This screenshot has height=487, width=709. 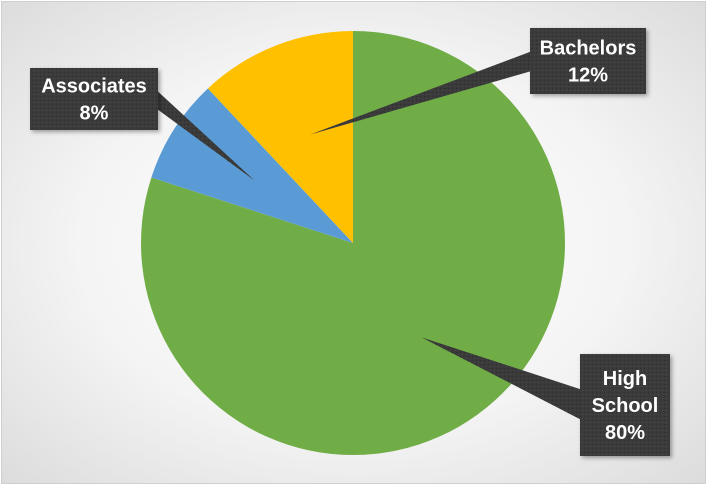 I want to click on data-label-callout: High School 80%, so click(x=625, y=405).